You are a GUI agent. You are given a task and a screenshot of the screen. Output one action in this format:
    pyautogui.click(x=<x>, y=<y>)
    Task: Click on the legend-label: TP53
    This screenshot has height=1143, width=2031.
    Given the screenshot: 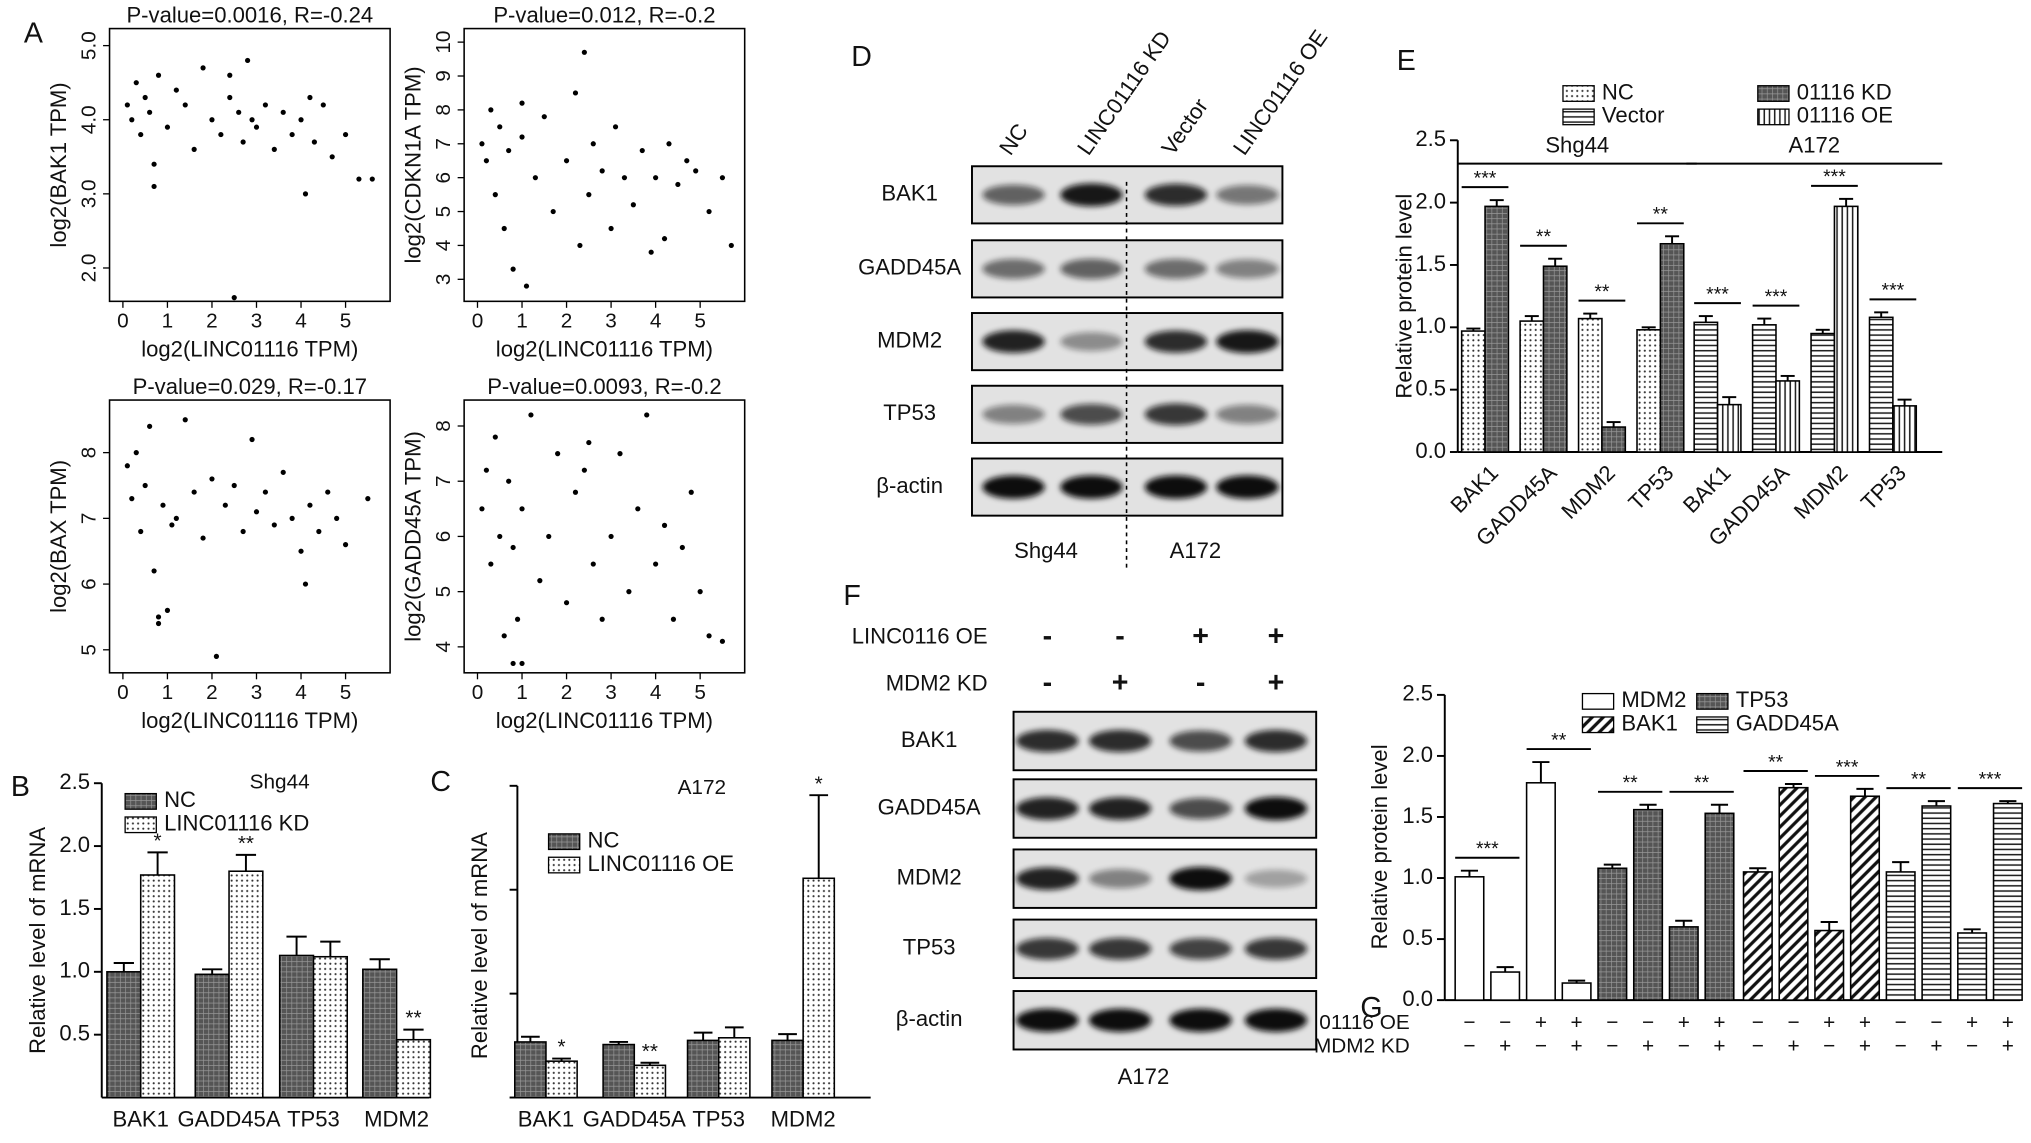 What is the action you would take?
    pyautogui.click(x=1762, y=699)
    